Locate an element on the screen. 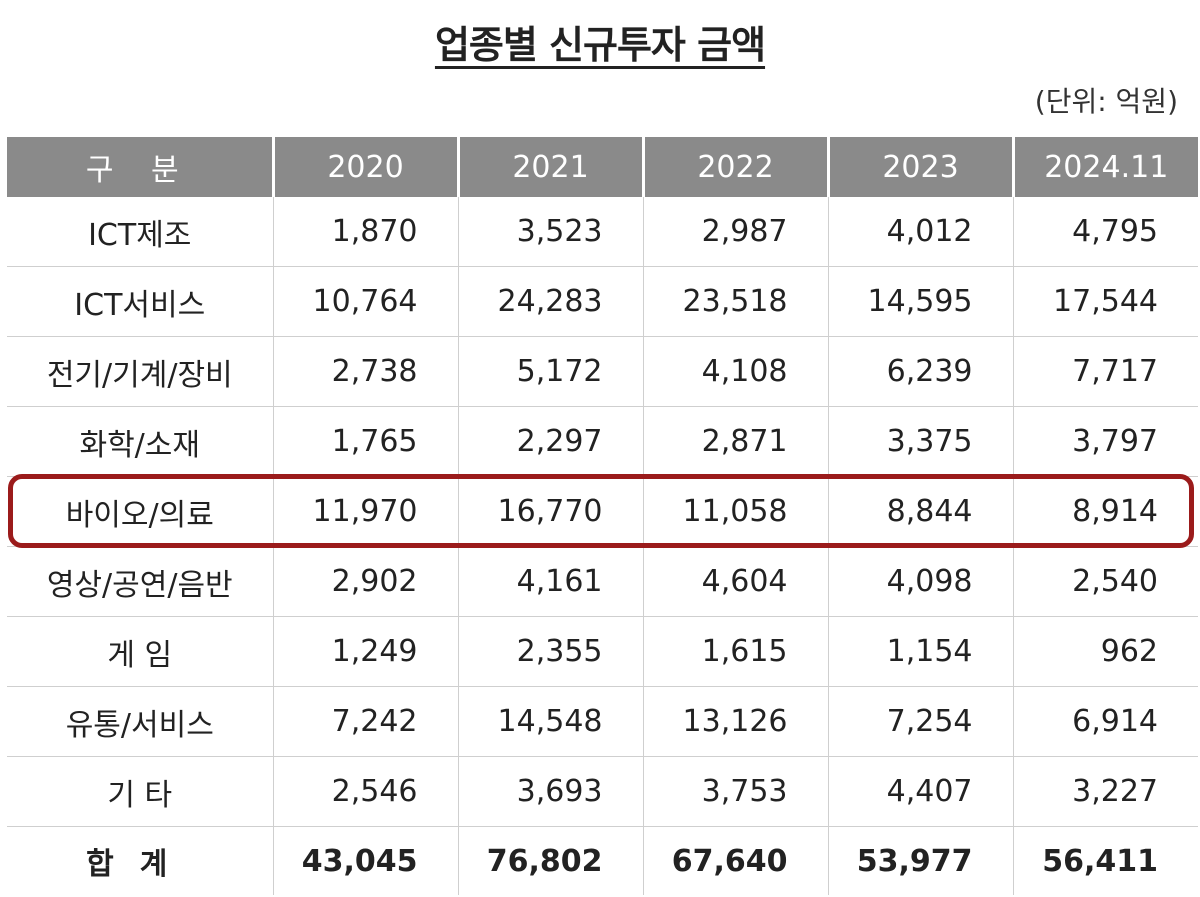 The image size is (1200, 897). table-row: 게 임 1,249 2,355 1,615 1,154 962 is located at coordinates (602, 651).